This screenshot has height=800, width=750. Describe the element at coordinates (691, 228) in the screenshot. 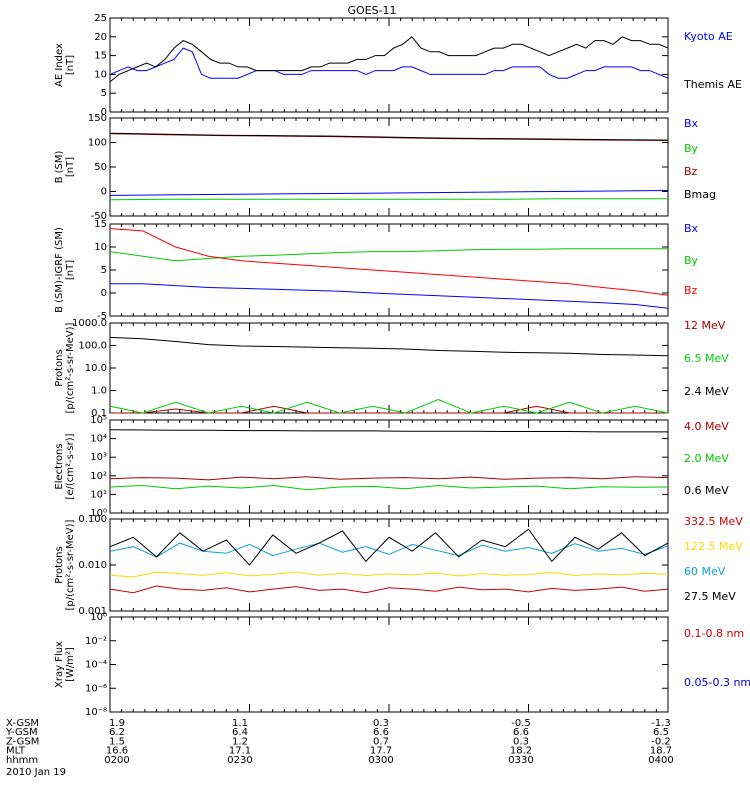

I see `legend-label: Bx` at that location.